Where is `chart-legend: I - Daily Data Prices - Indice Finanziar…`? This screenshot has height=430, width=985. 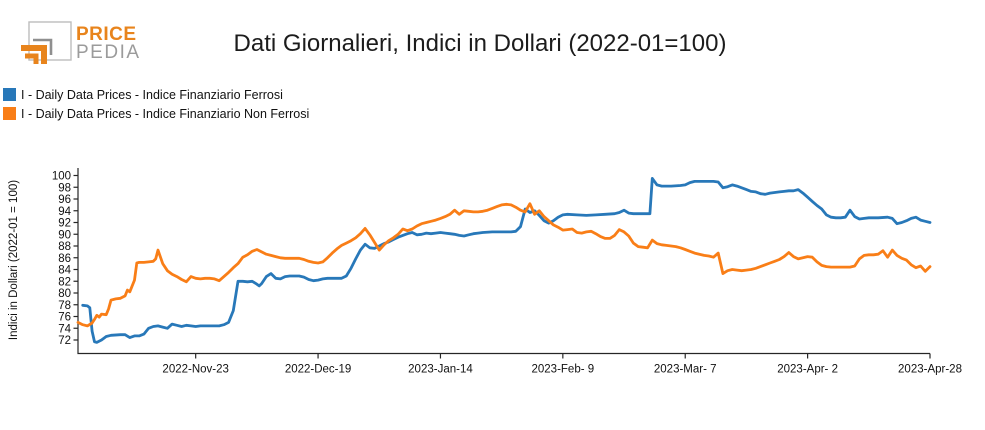
chart-legend: I - Daily Data Prices - Indice Finanziar… is located at coordinates (156, 104).